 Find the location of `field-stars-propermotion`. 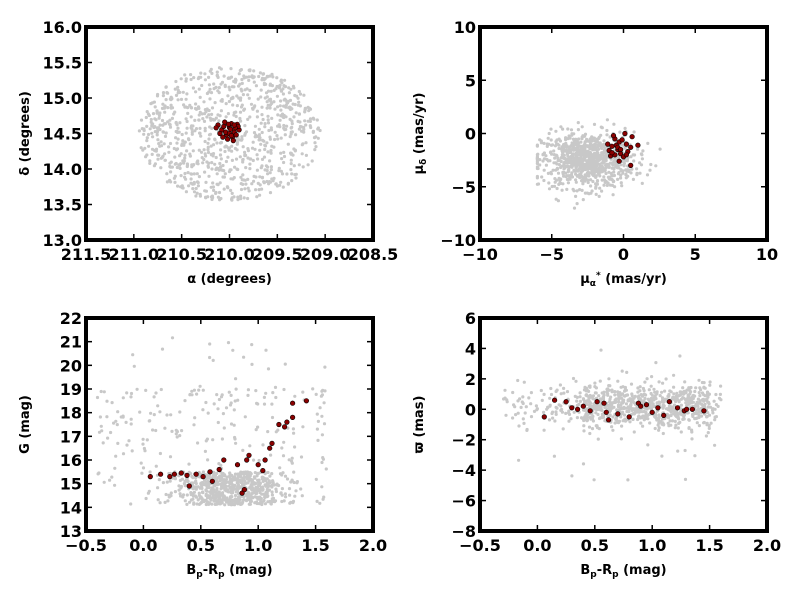

field-stars-propermotion is located at coordinates (598, 164).